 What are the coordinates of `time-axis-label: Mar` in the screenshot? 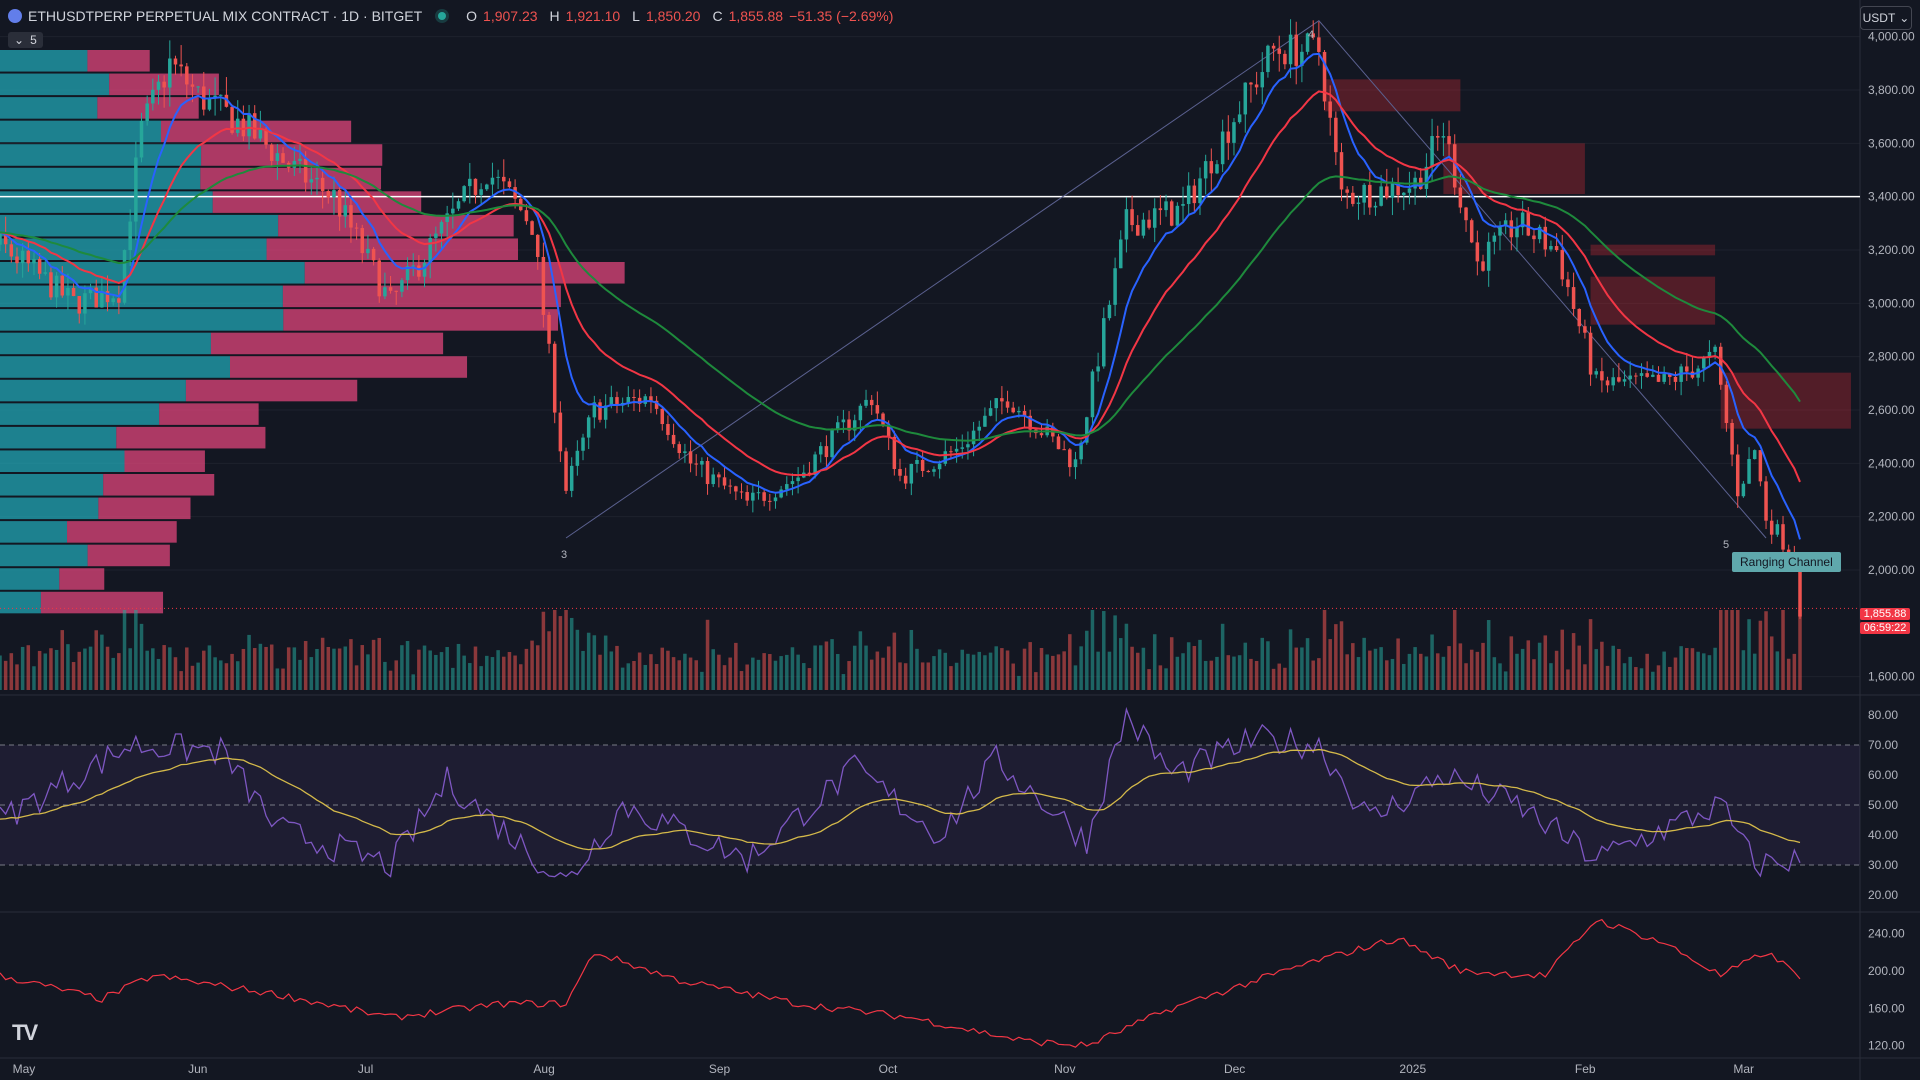 It's located at (1743, 1069).